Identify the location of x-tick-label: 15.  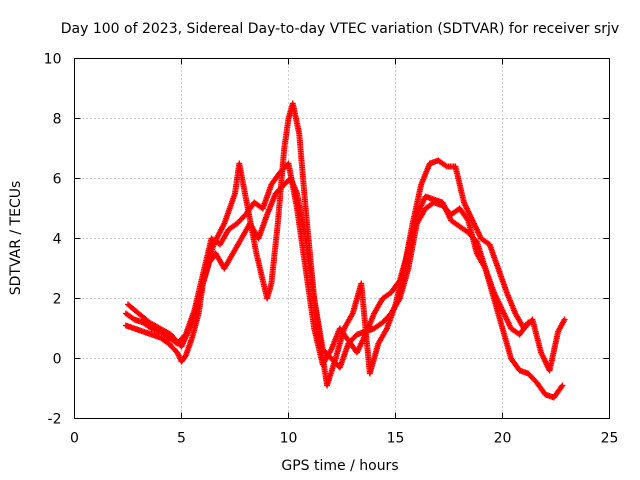
(396, 439).